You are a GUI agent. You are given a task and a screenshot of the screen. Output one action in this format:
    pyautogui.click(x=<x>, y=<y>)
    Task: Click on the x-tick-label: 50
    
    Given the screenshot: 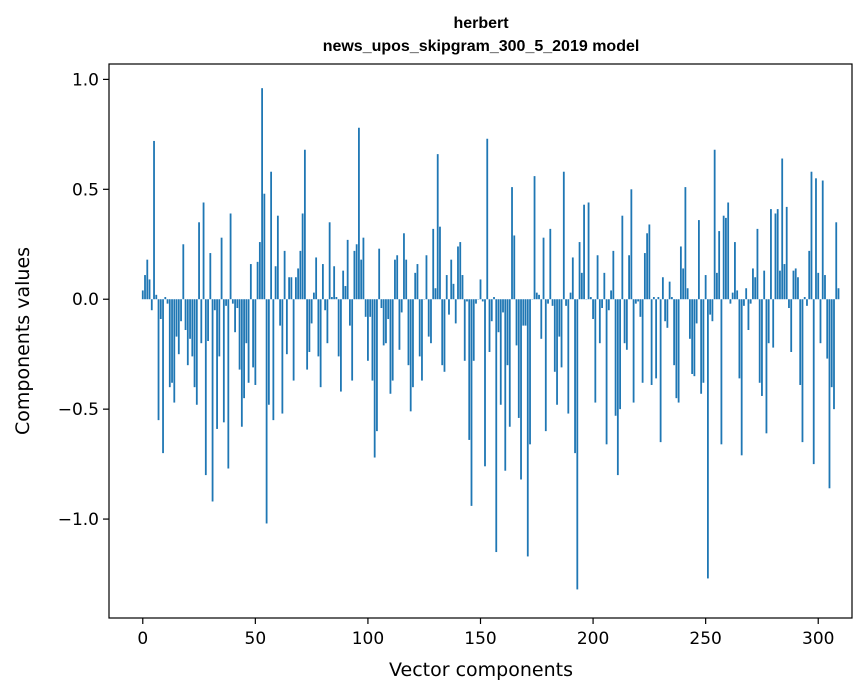 What is the action you would take?
    pyautogui.click(x=256, y=639)
    